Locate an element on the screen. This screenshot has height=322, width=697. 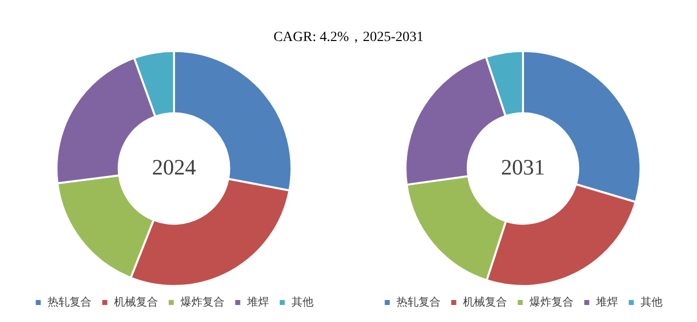
text: CAGR: 4.2%，2025-2031 is located at coordinates (348, 37).